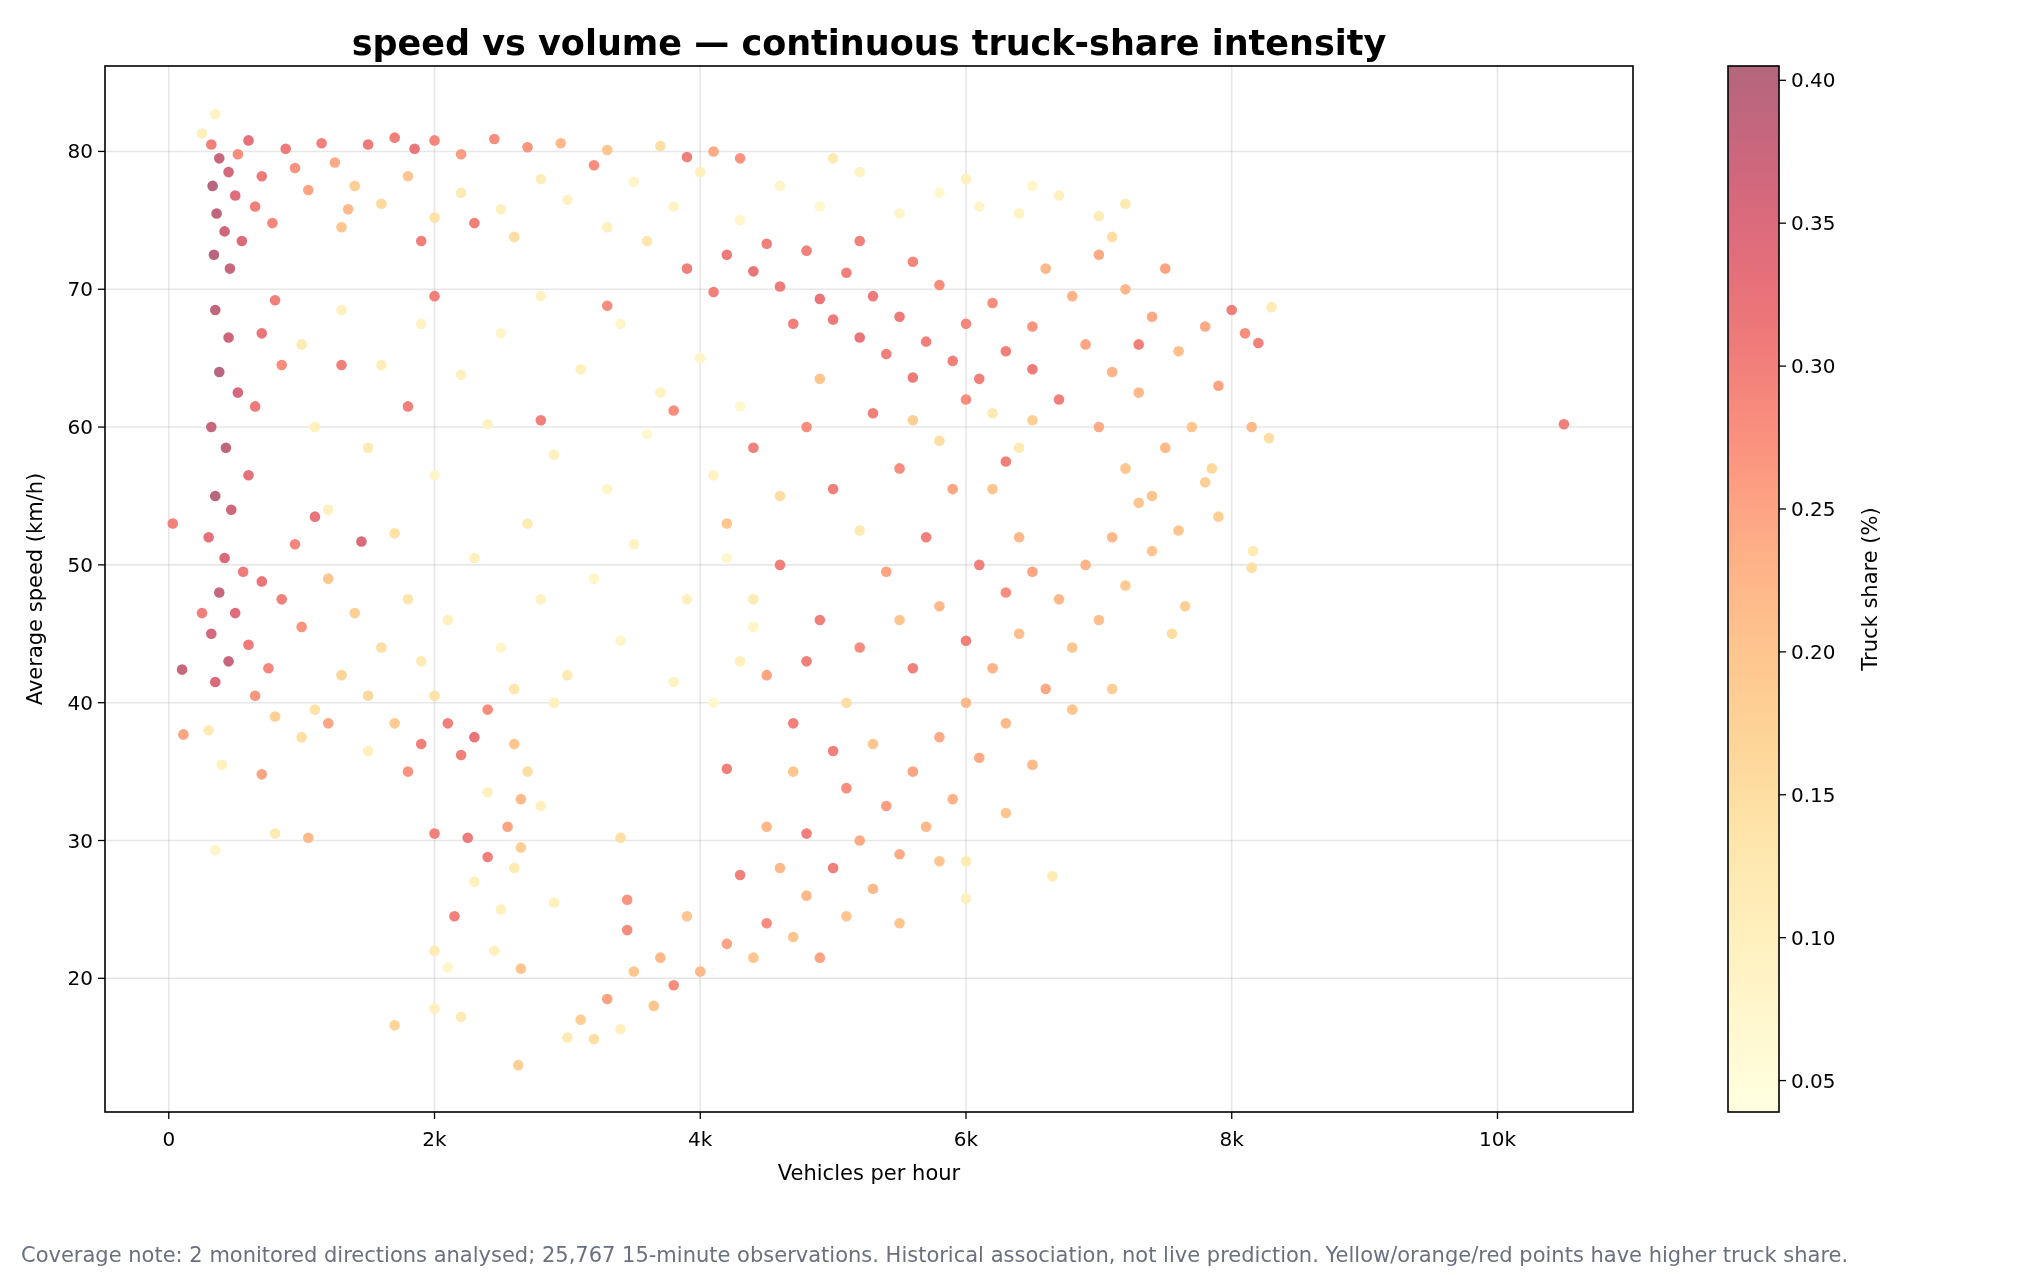  What do you see at coordinates (869, 1173) in the screenshot?
I see `x-axis-title: Vehicles per hour` at bounding box center [869, 1173].